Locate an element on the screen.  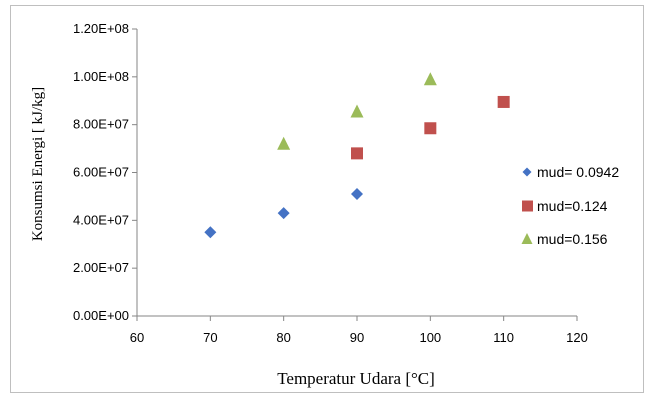
legend-entry: mud= 0.0942 is located at coordinates (578, 172).